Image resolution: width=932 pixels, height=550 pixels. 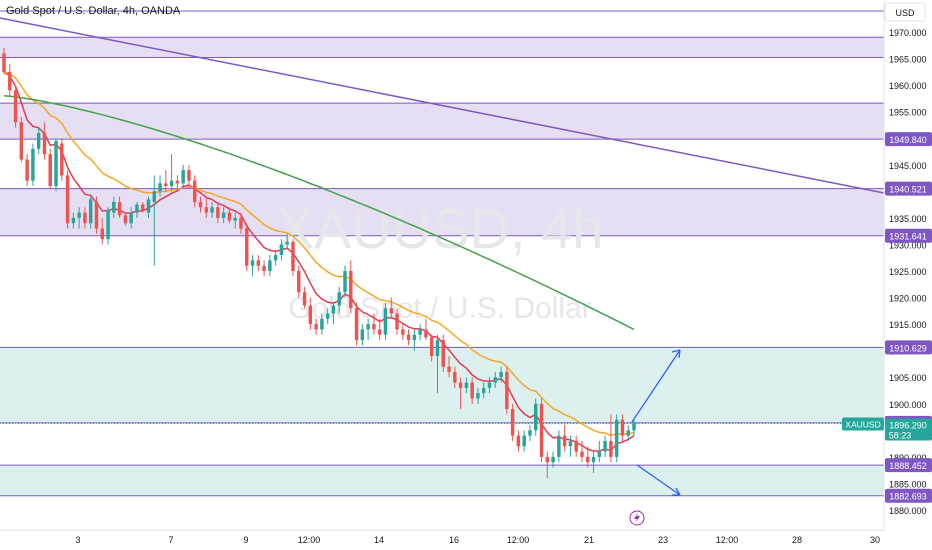 I want to click on price-tick-label: 1970.000, so click(x=908, y=33).